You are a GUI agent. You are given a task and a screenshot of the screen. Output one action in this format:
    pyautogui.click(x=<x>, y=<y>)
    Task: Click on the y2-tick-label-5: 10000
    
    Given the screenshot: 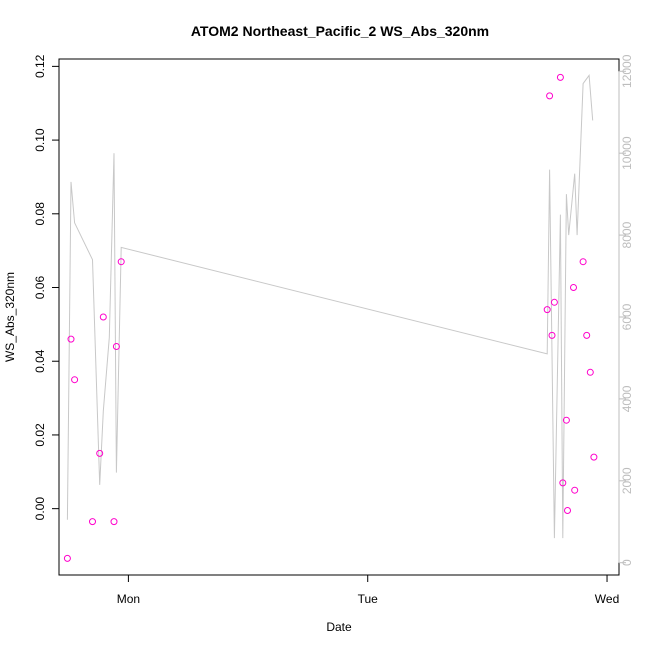 What is the action you would take?
    pyautogui.click(x=627, y=153)
    